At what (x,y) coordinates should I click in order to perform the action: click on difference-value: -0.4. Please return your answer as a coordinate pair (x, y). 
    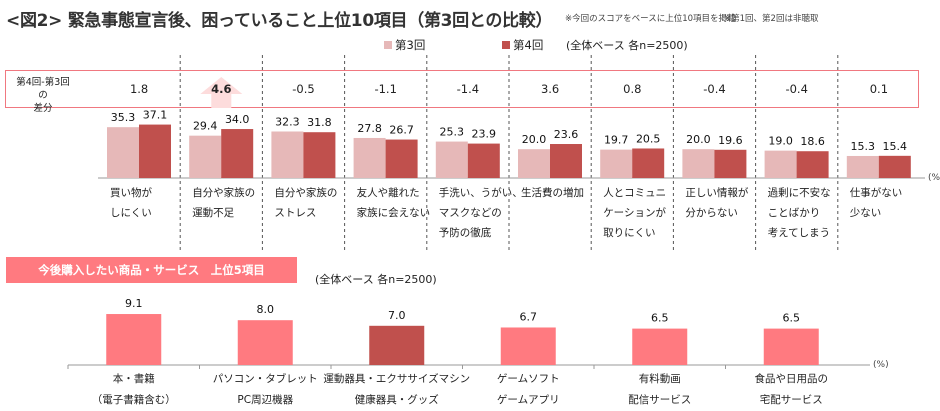
    Looking at the image, I should click on (796, 89).